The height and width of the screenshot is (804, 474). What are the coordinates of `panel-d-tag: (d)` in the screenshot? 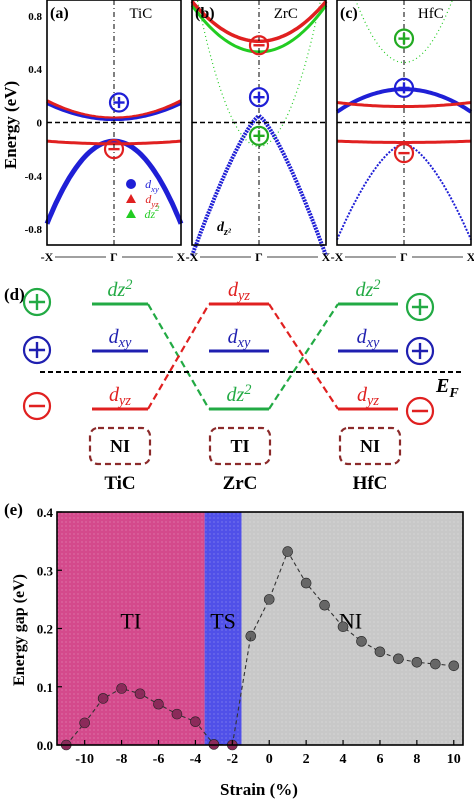 It's located at (14, 294).